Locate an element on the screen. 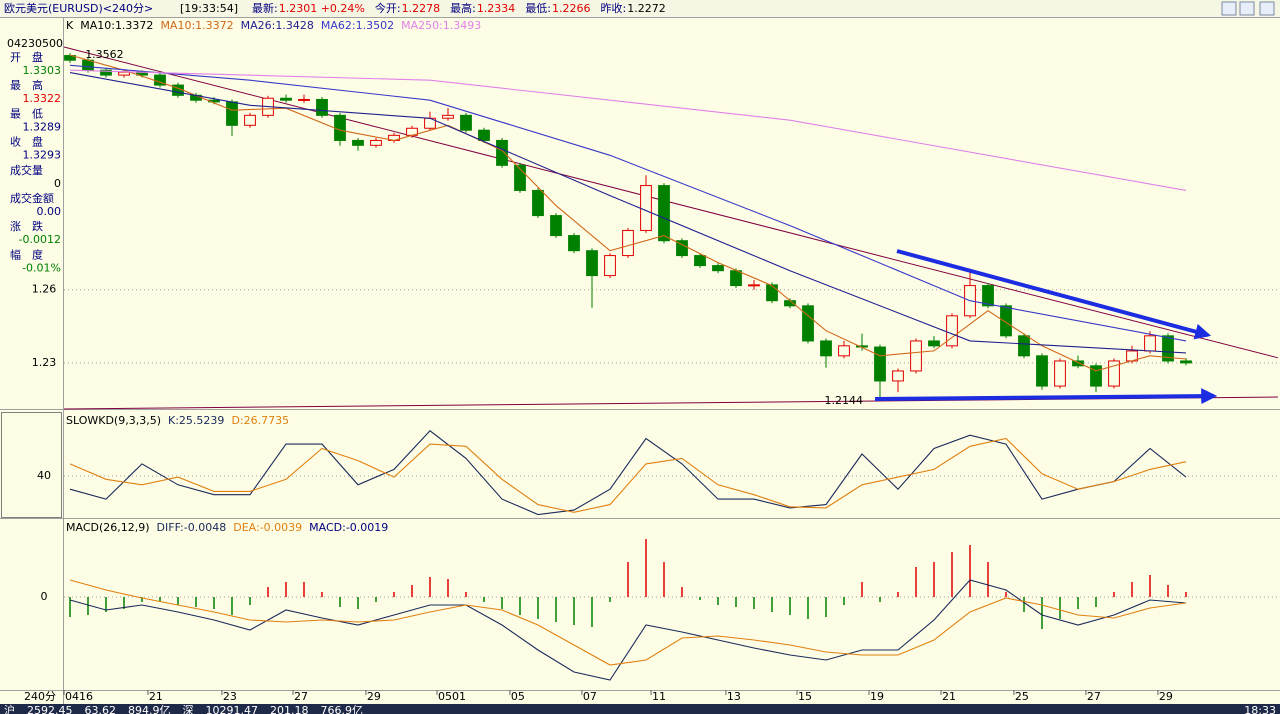 The image size is (1280, 714). info-label: 成交金额 is located at coordinates (32, 198).